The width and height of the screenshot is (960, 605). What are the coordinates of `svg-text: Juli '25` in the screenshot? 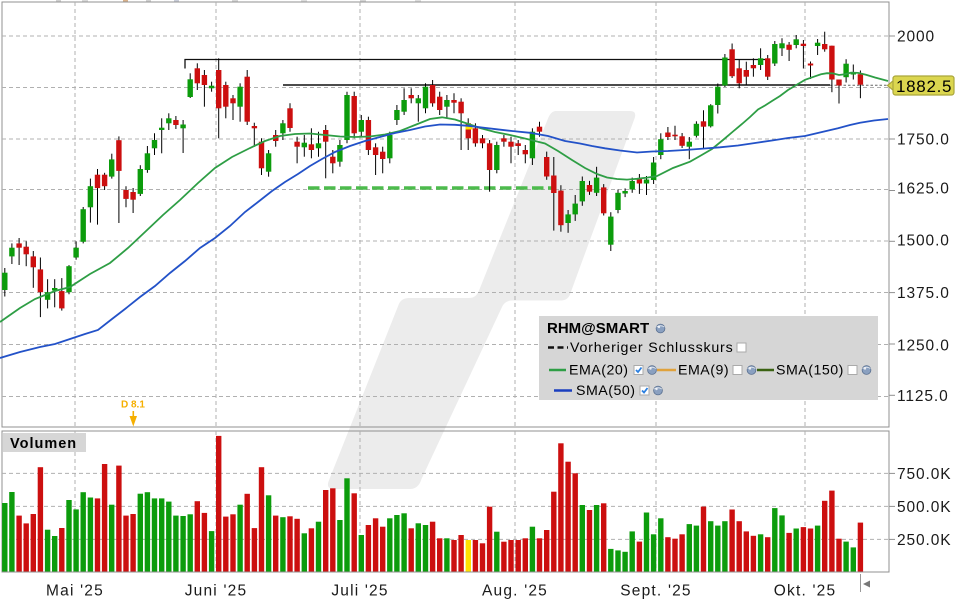 It's located at (359, 591).